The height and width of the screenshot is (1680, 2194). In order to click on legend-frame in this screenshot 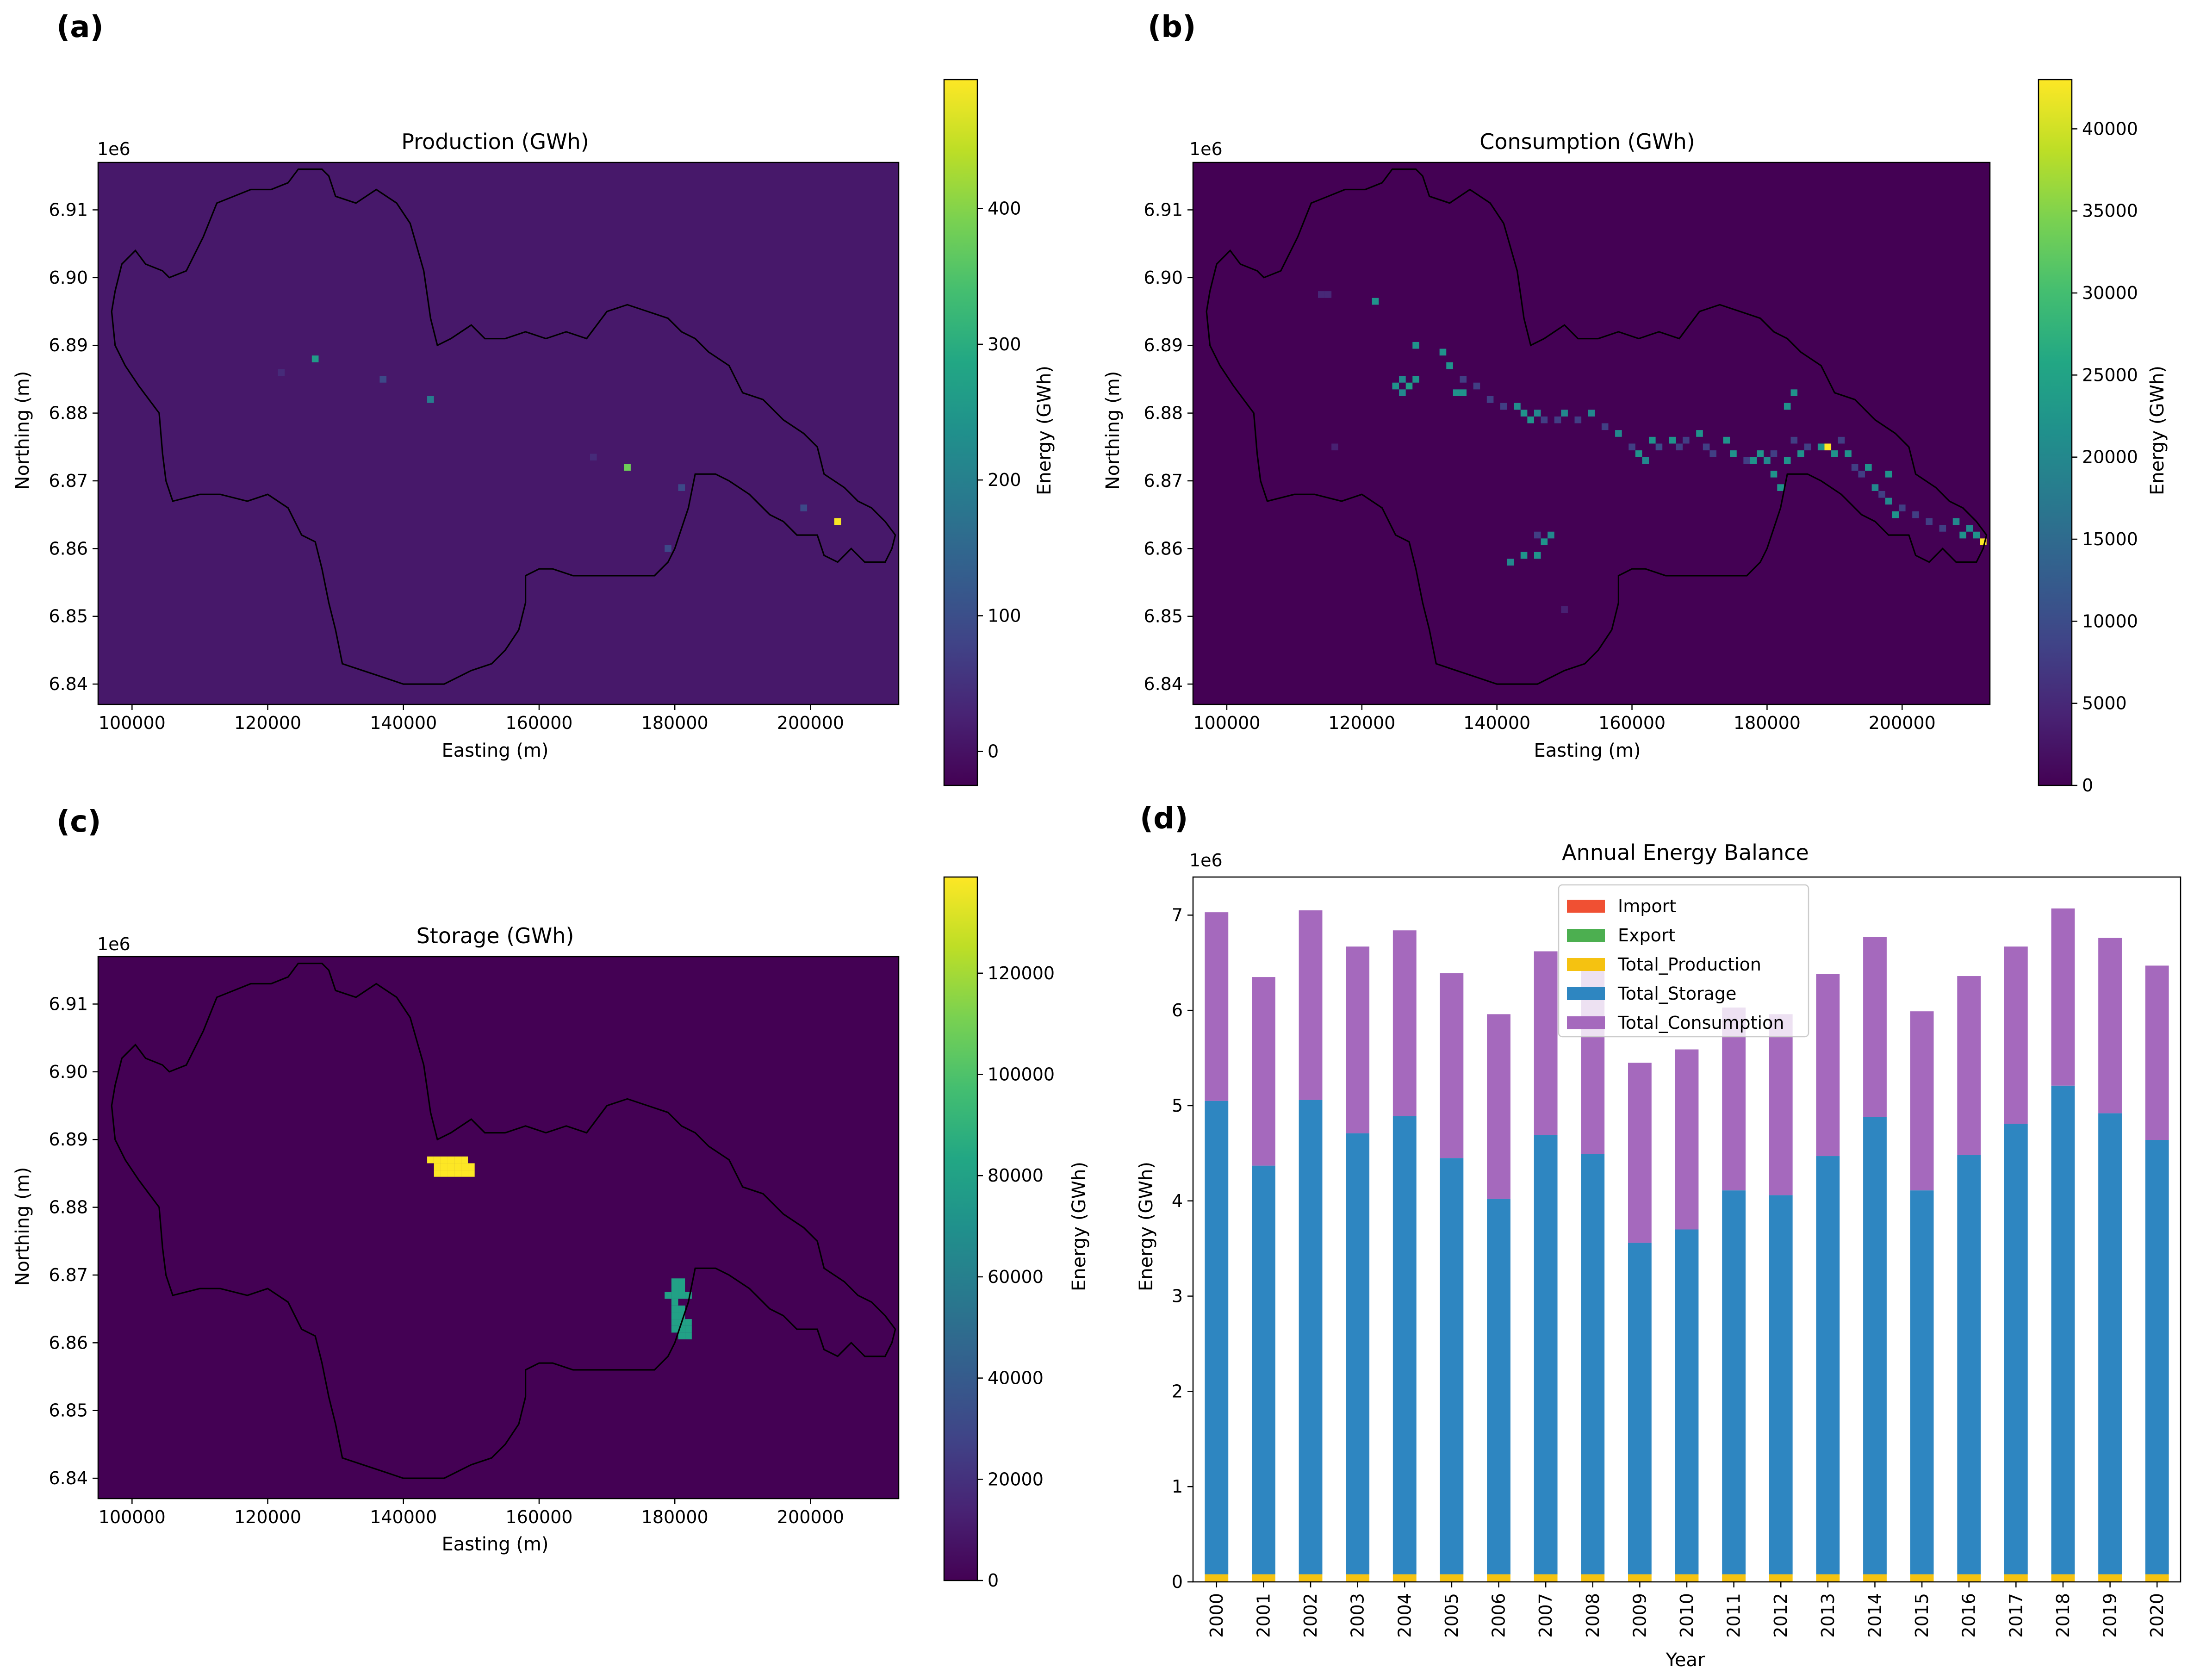, I will do `click(1683, 961)`.